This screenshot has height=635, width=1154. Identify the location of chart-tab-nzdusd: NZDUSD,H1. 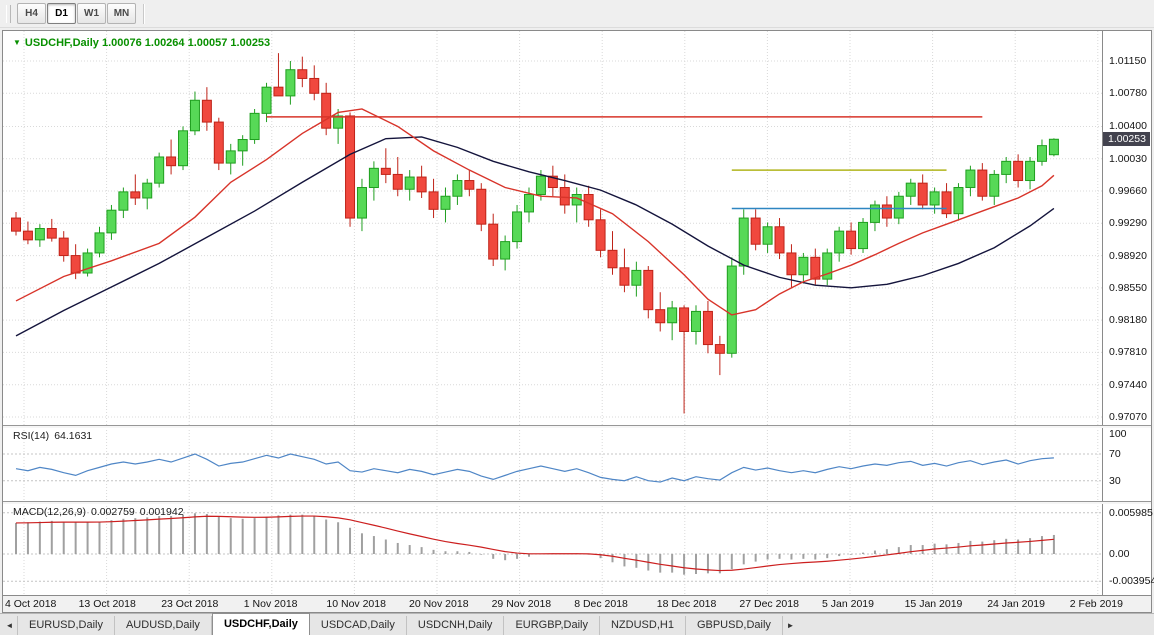
(643, 625).